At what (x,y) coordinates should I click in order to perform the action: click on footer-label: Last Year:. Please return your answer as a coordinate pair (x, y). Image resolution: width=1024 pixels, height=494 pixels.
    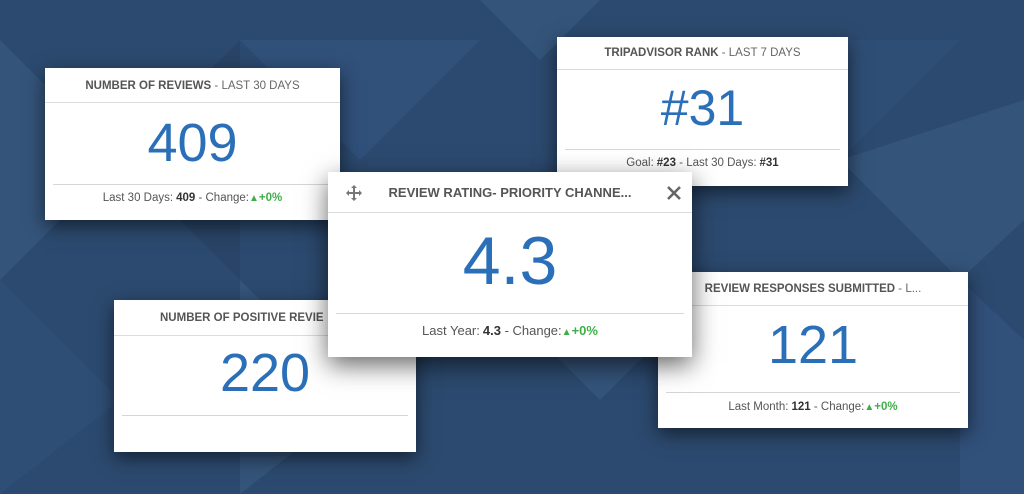
    Looking at the image, I should click on (451, 330).